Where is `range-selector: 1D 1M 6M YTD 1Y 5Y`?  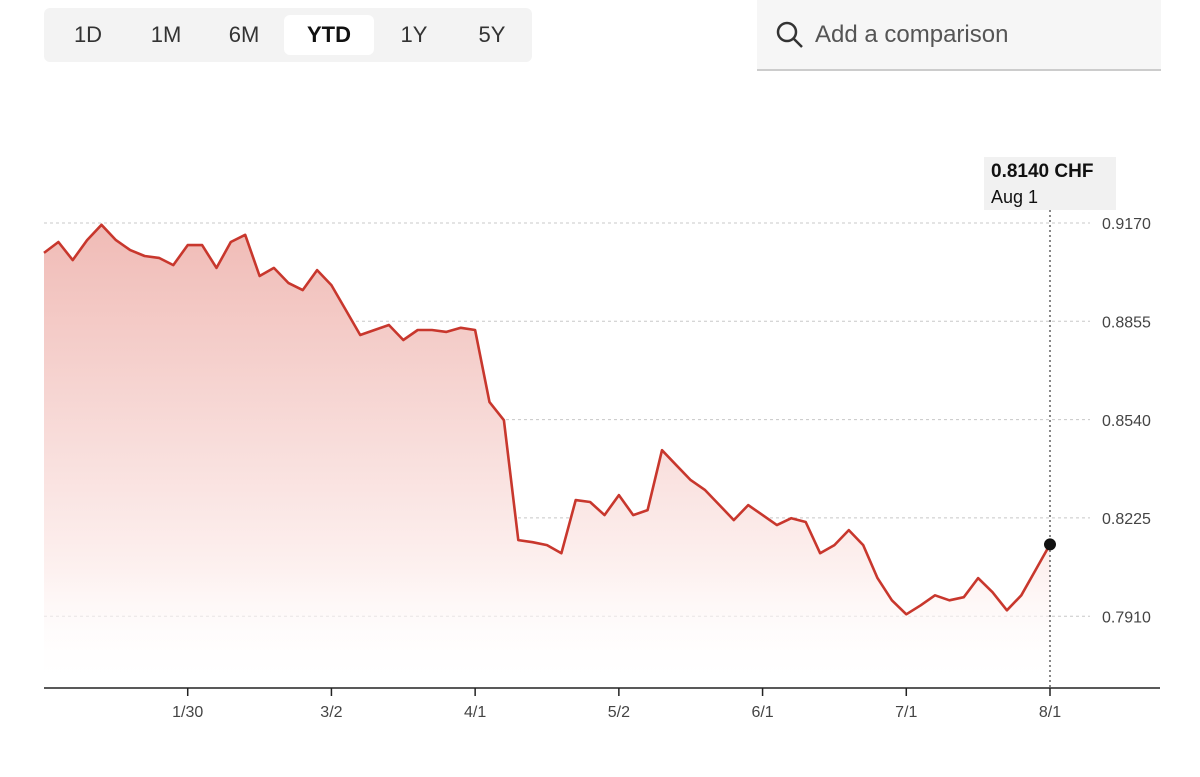 range-selector: 1D 1M 6M YTD 1Y 5Y is located at coordinates (288, 35).